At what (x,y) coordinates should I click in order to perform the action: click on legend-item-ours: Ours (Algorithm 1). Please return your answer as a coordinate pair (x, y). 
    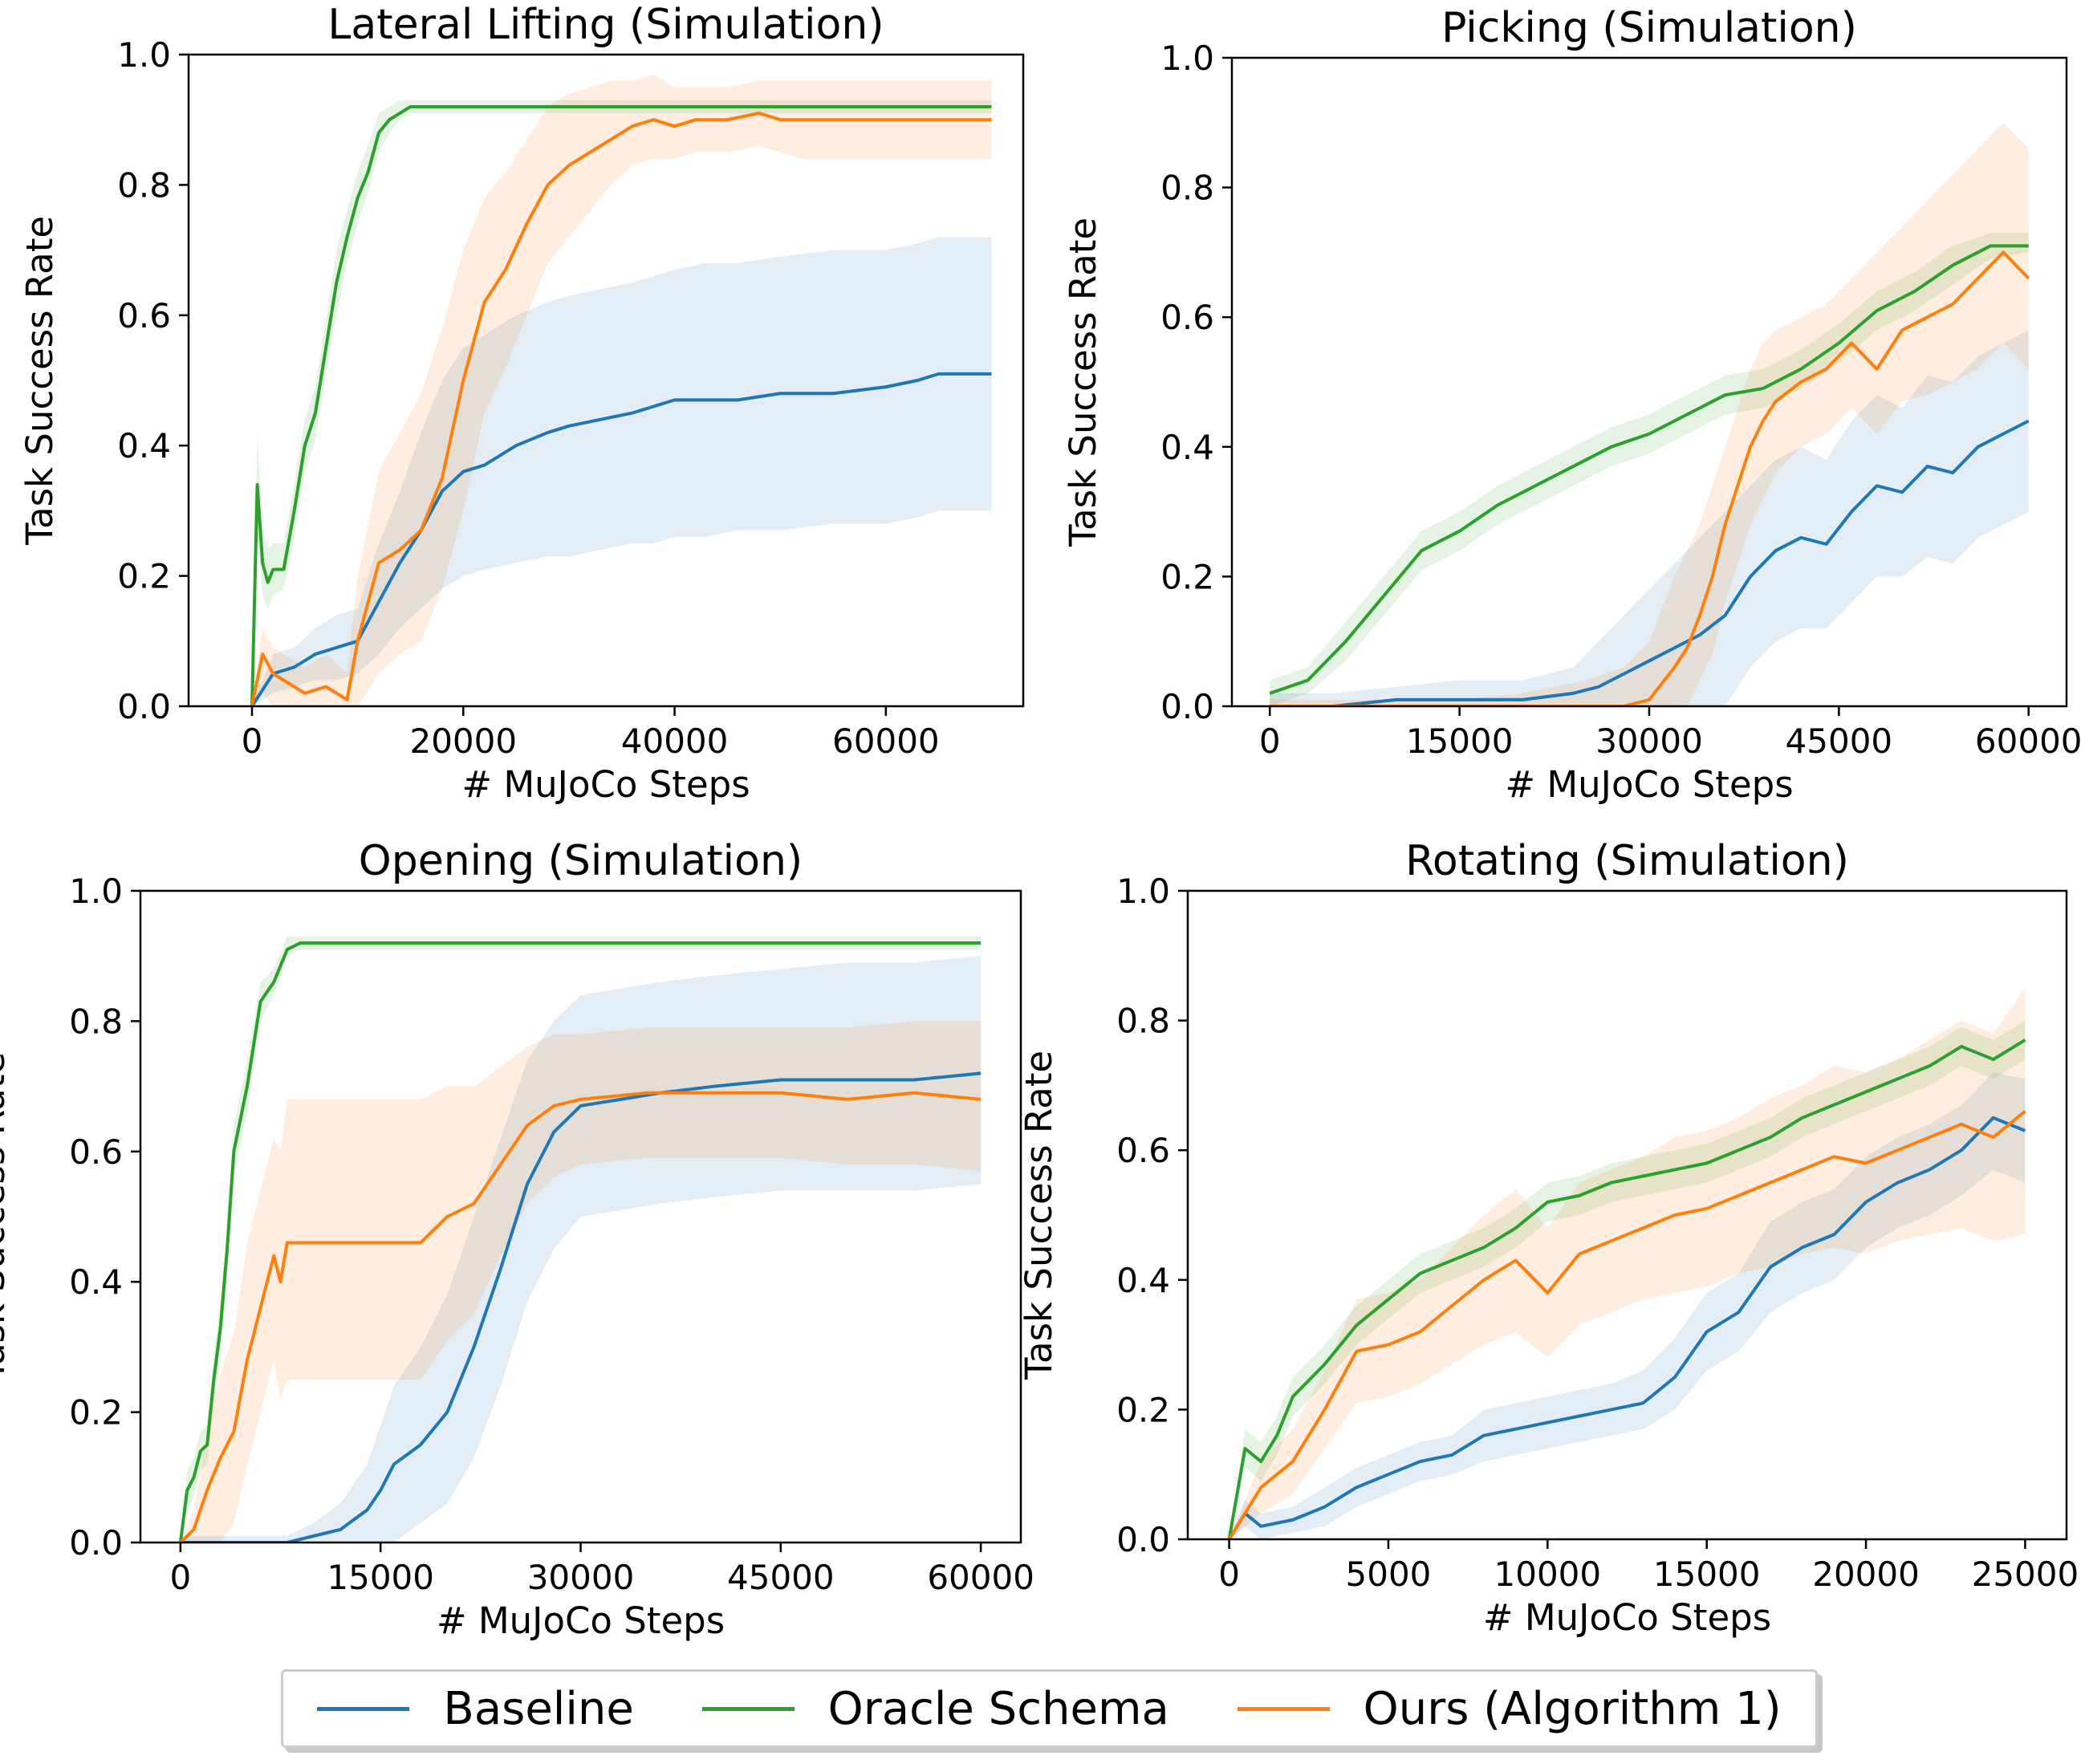
    Looking at the image, I should click on (1509, 1708).